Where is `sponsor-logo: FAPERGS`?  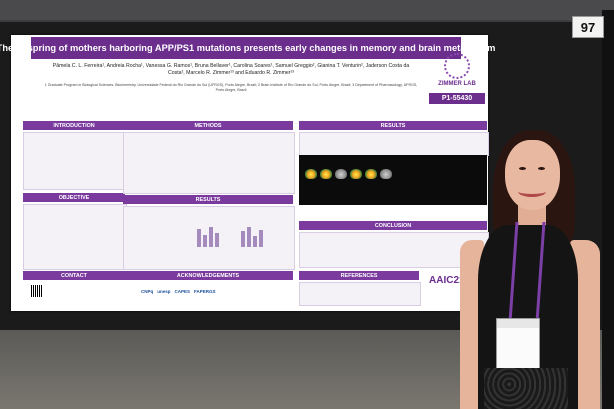 sponsor-logo: FAPERGS is located at coordinates (205, 291).